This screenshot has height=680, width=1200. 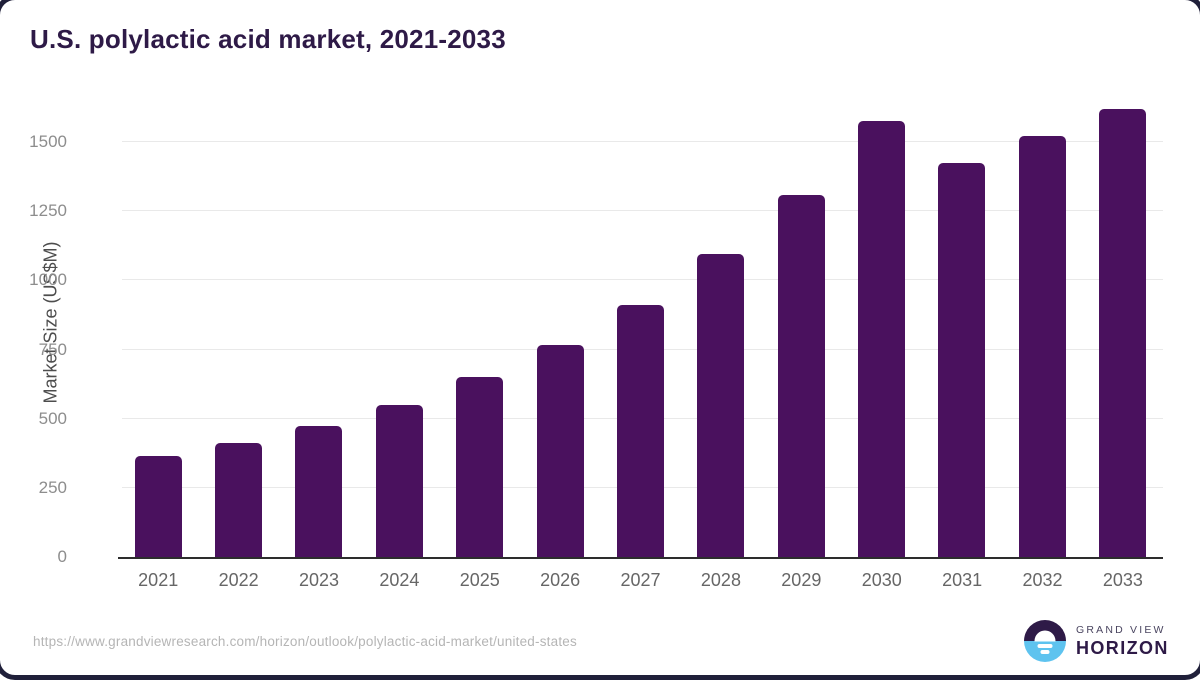 What do you see at coordinates (640, 580) in the screenshot?
I see `x-tick-label-2027: 2027` at bounding box center [640, 580].